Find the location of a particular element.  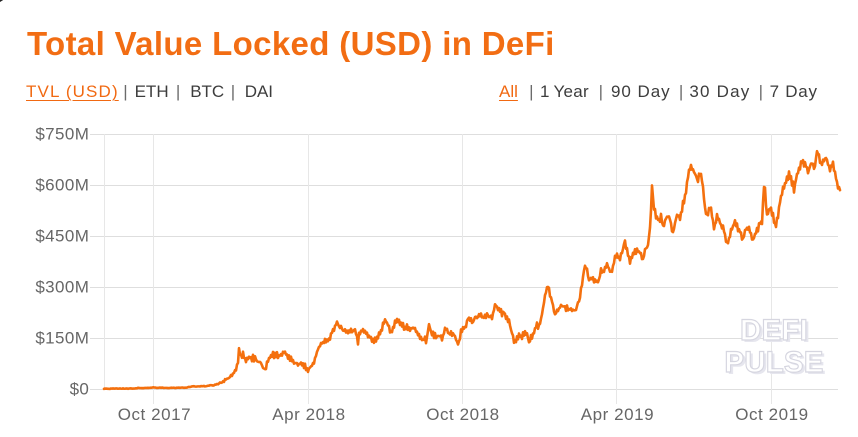

svg-text: $150M is located at coordinates (62, 338).